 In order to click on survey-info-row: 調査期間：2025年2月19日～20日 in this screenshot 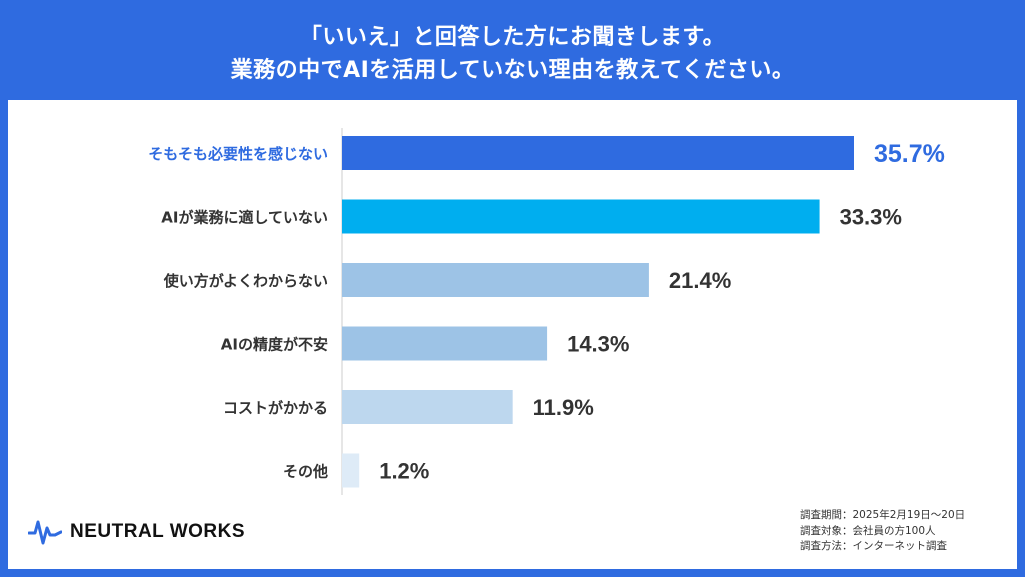, I will do `click(882, 516)`.